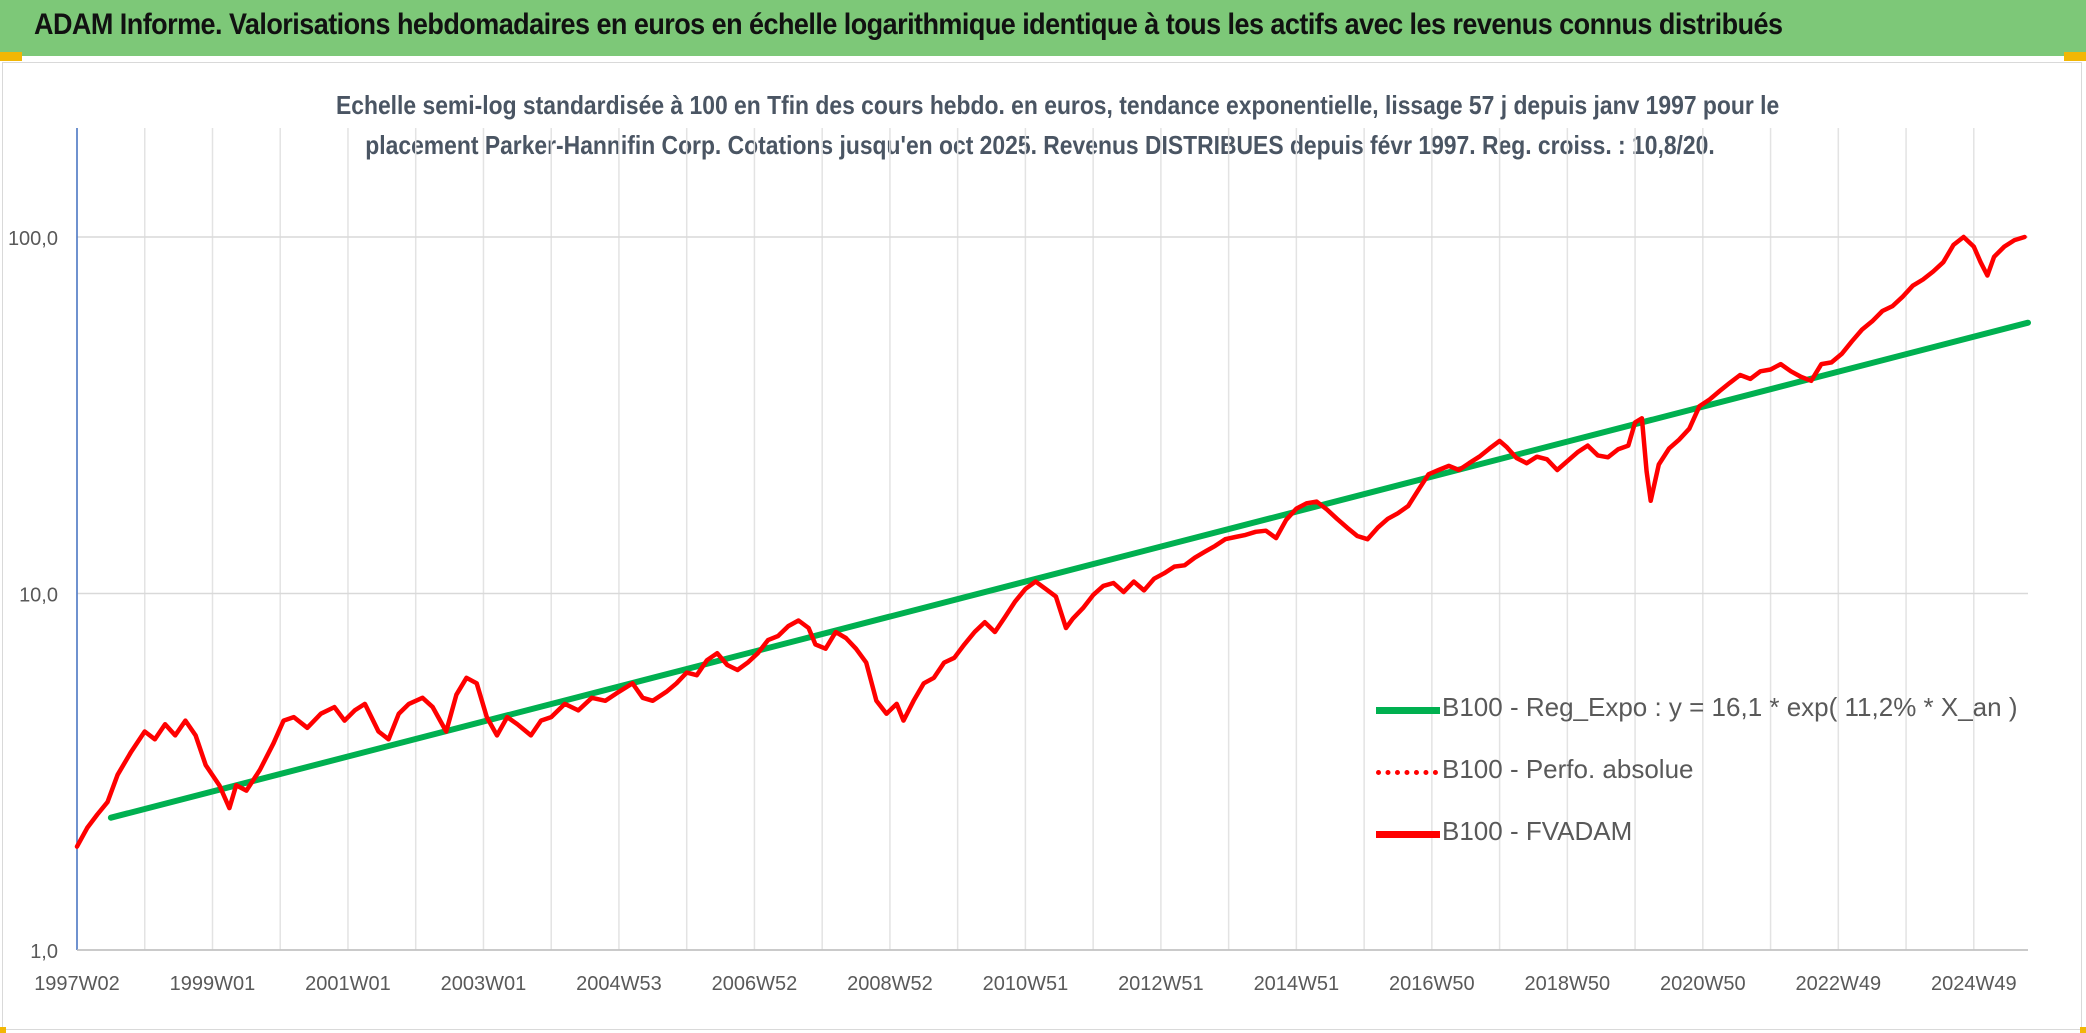  I want to click on y-tick-label: 100,0, so click(33, 239).